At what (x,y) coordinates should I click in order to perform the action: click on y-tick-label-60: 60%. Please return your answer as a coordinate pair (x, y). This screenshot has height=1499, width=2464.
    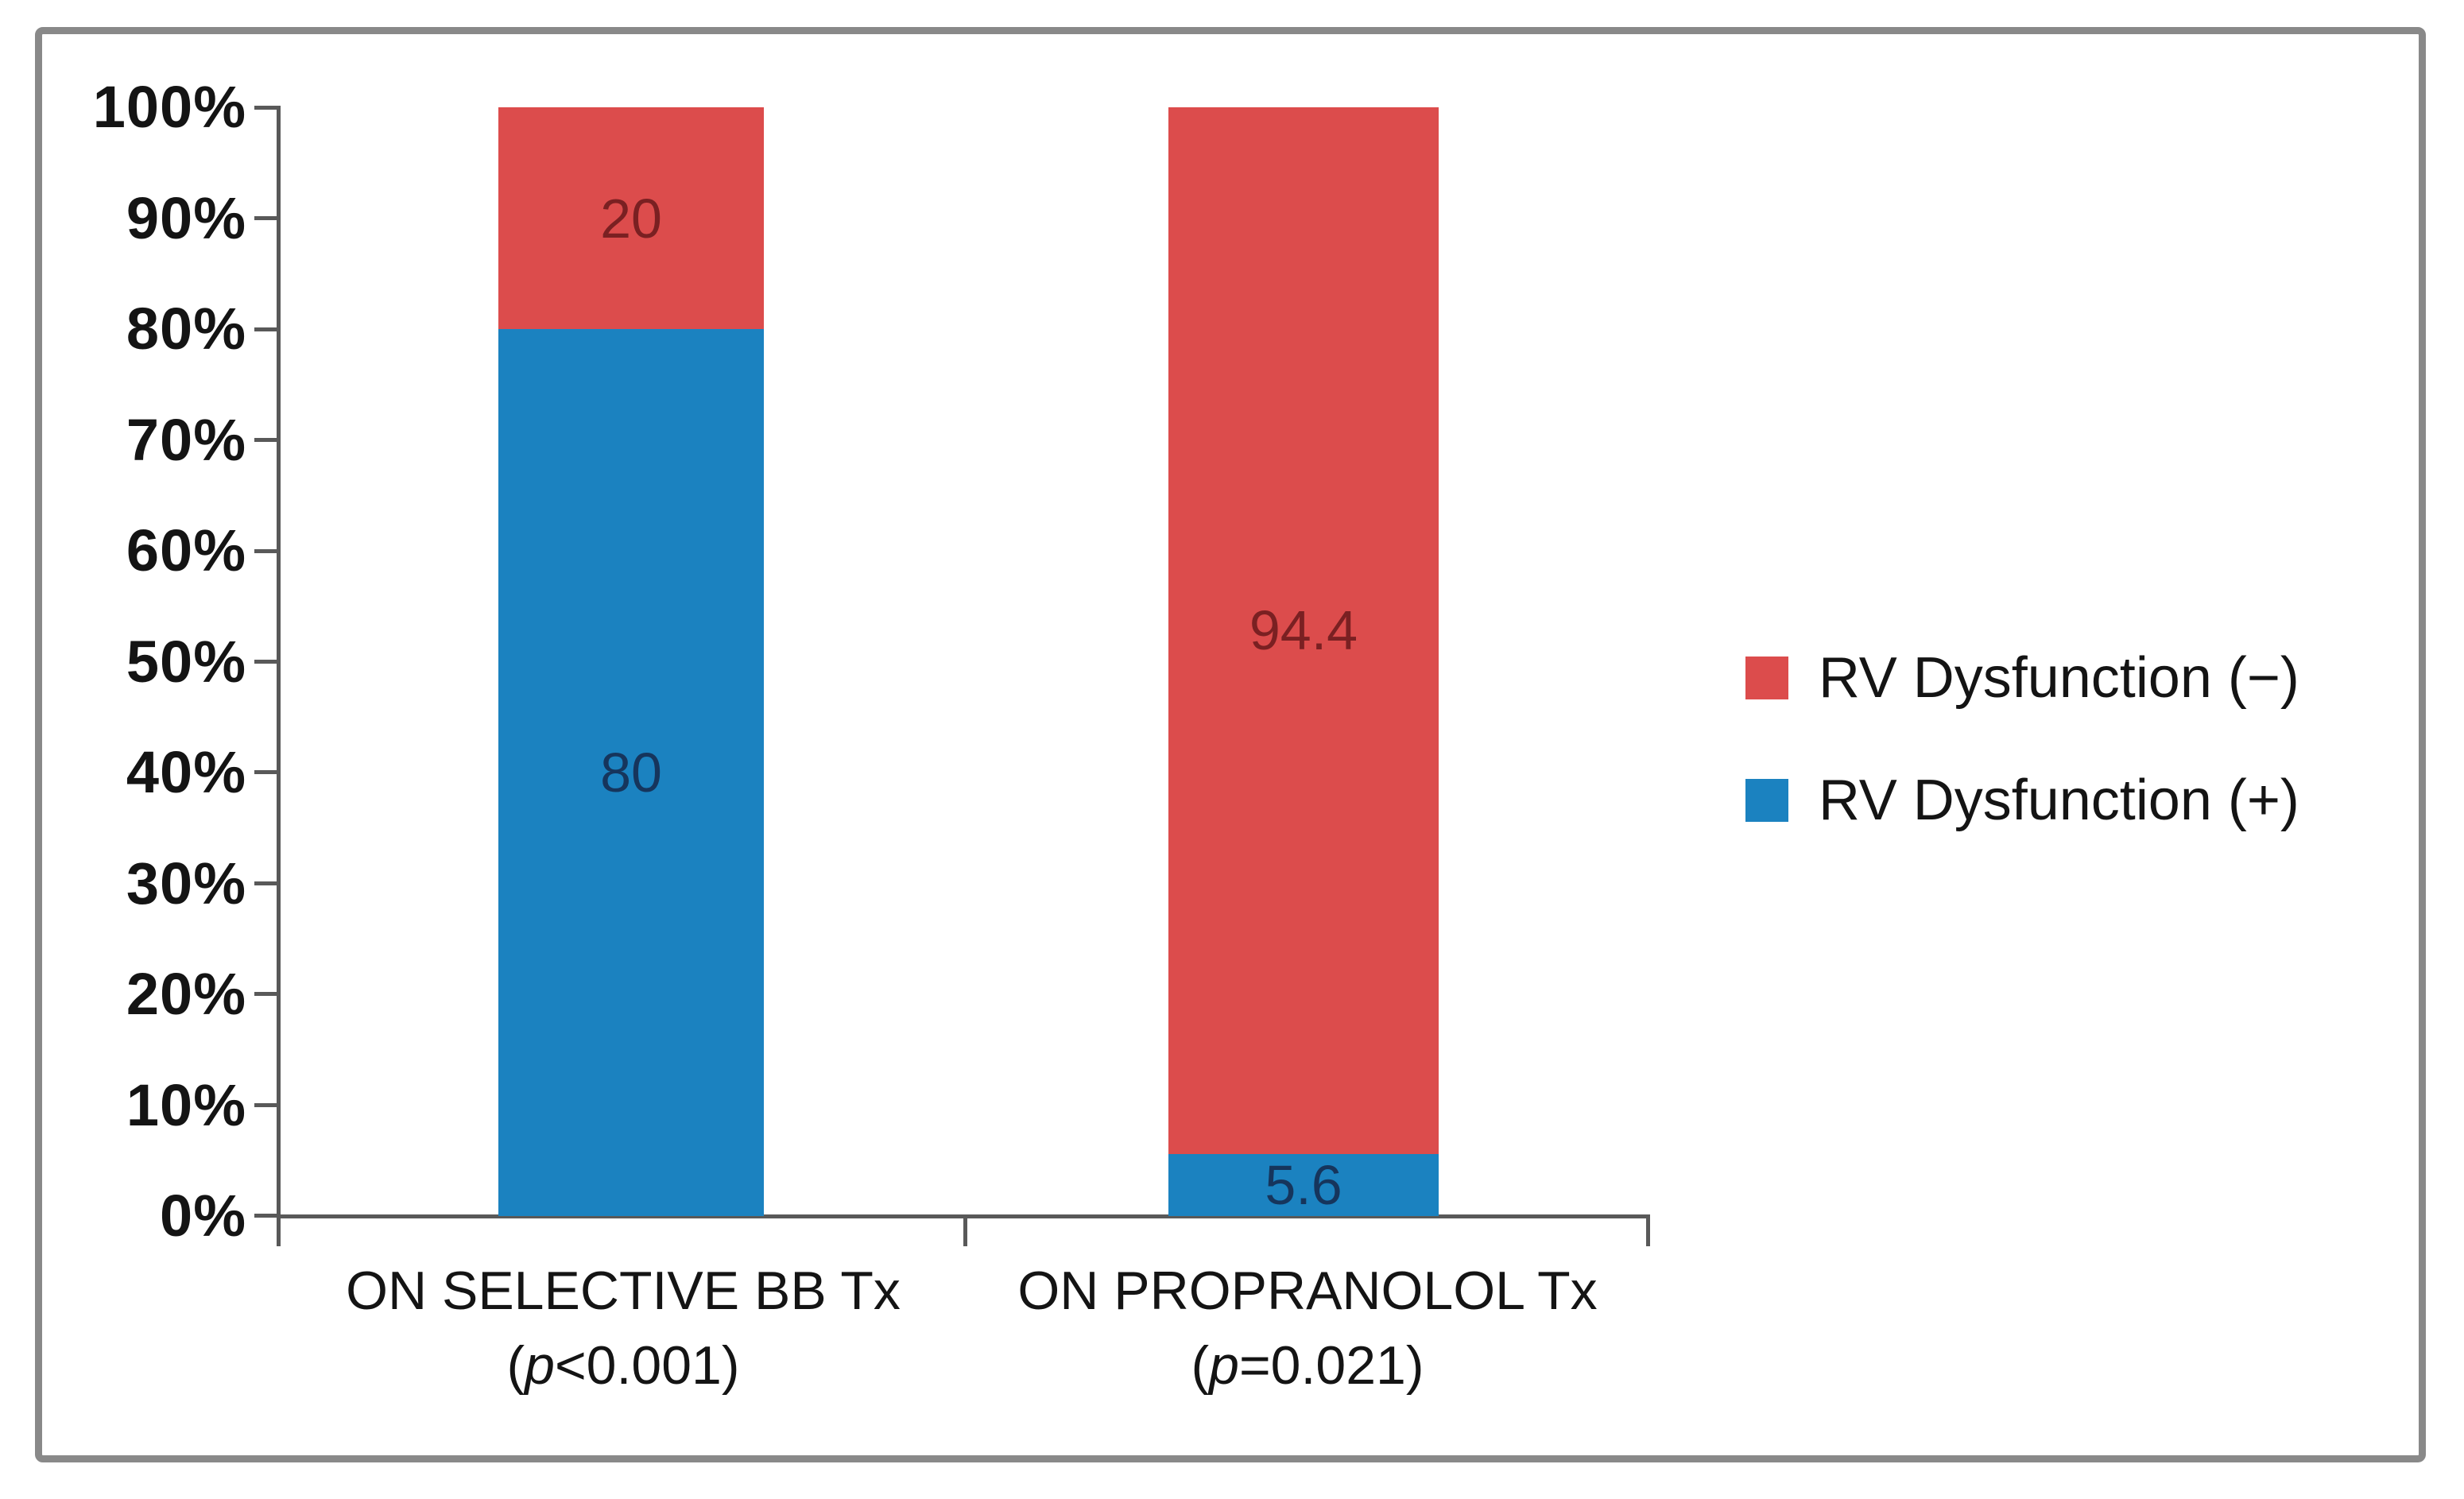
    Looking at the image, I should click on (186, 550).